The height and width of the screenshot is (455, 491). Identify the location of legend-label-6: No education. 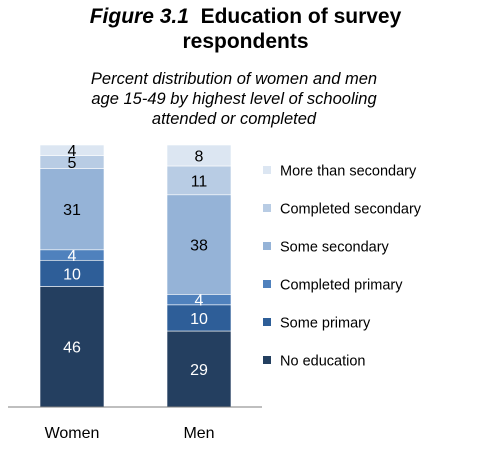
(322, 362).